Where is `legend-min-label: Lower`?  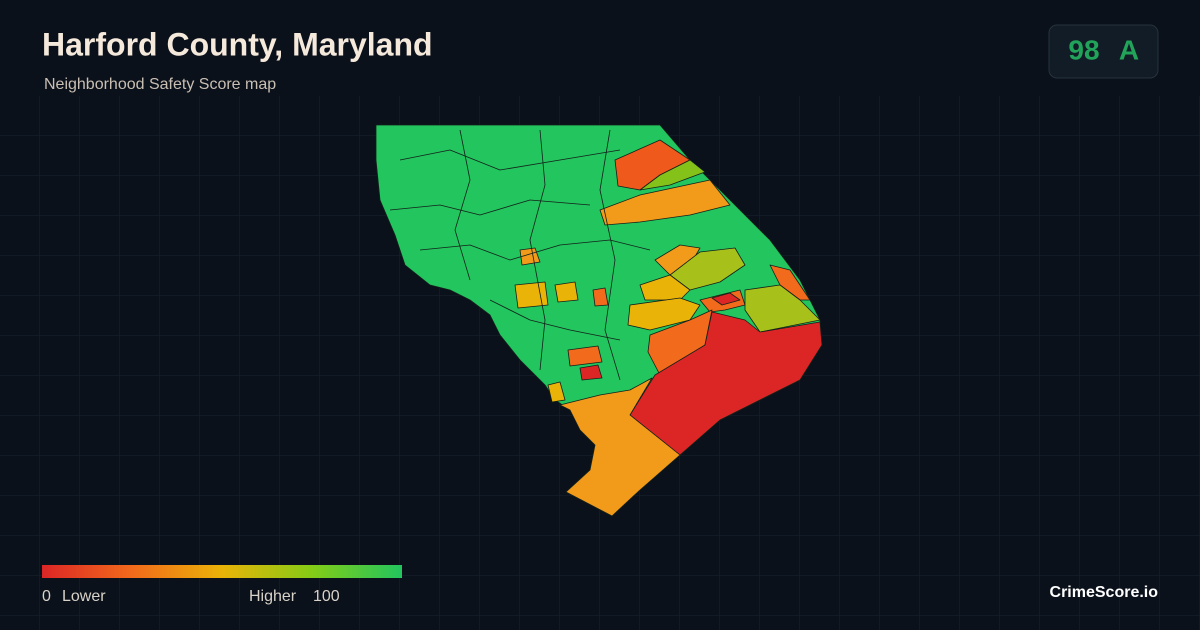
legend-min-label: Lower is located at coordinates (84, 596).